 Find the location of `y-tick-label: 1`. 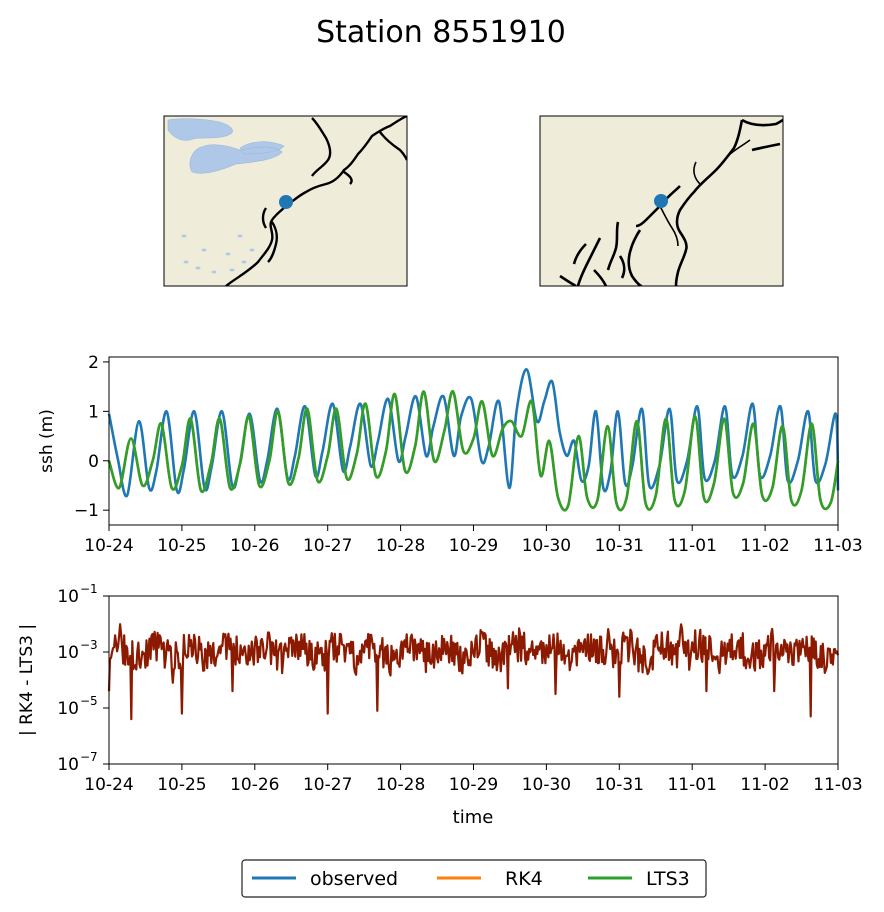

y-tick-label: 1 is located at coordinates (93, 412).